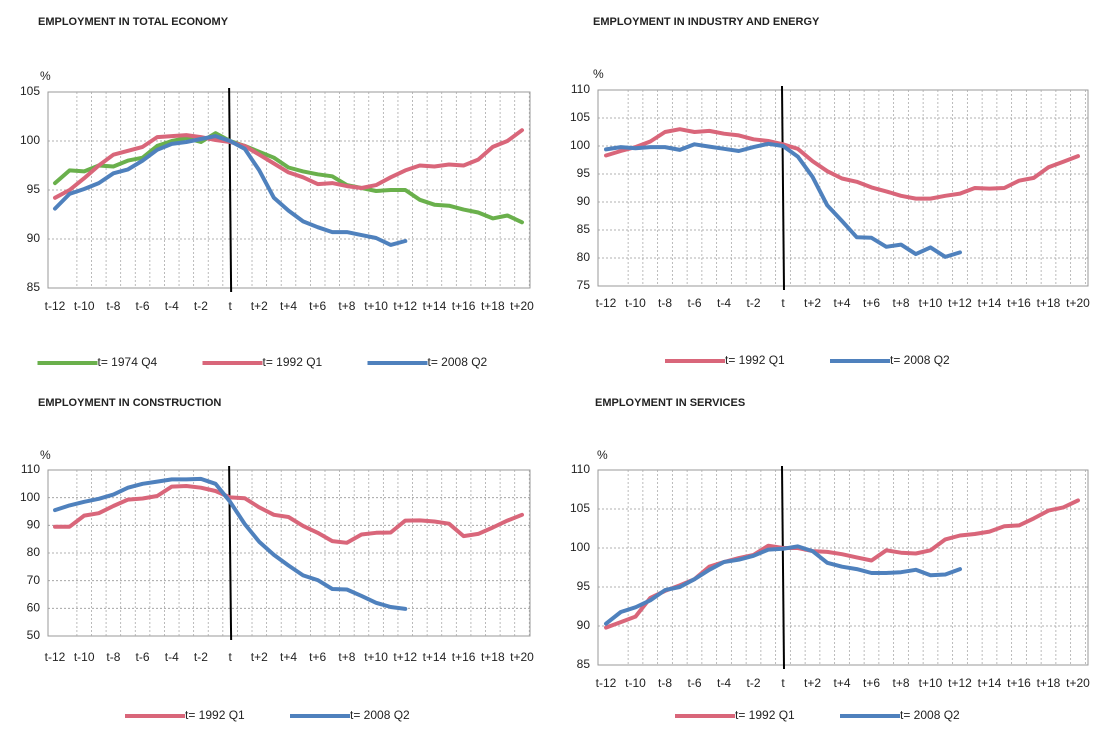 Image resolution: width=1093 pixels, height=749 pixels. Describe the element at coordinates (34, 580) in the screenshot. I see `y-tick-label: 70` at that location.